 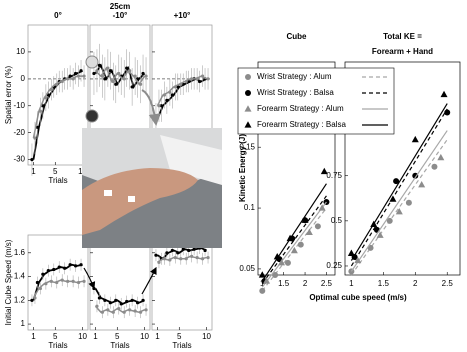 I want to click on y-tick-label: 0.75, so click(x=334, y=175).